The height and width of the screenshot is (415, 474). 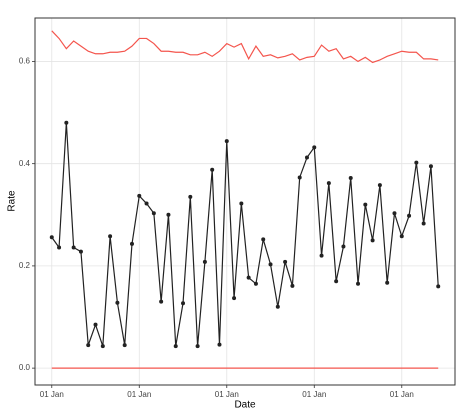 What do you see at coordinates (12, 201) in the screenshot?
I see `y-axis-title: Rate` at bounding box center [12, 201].